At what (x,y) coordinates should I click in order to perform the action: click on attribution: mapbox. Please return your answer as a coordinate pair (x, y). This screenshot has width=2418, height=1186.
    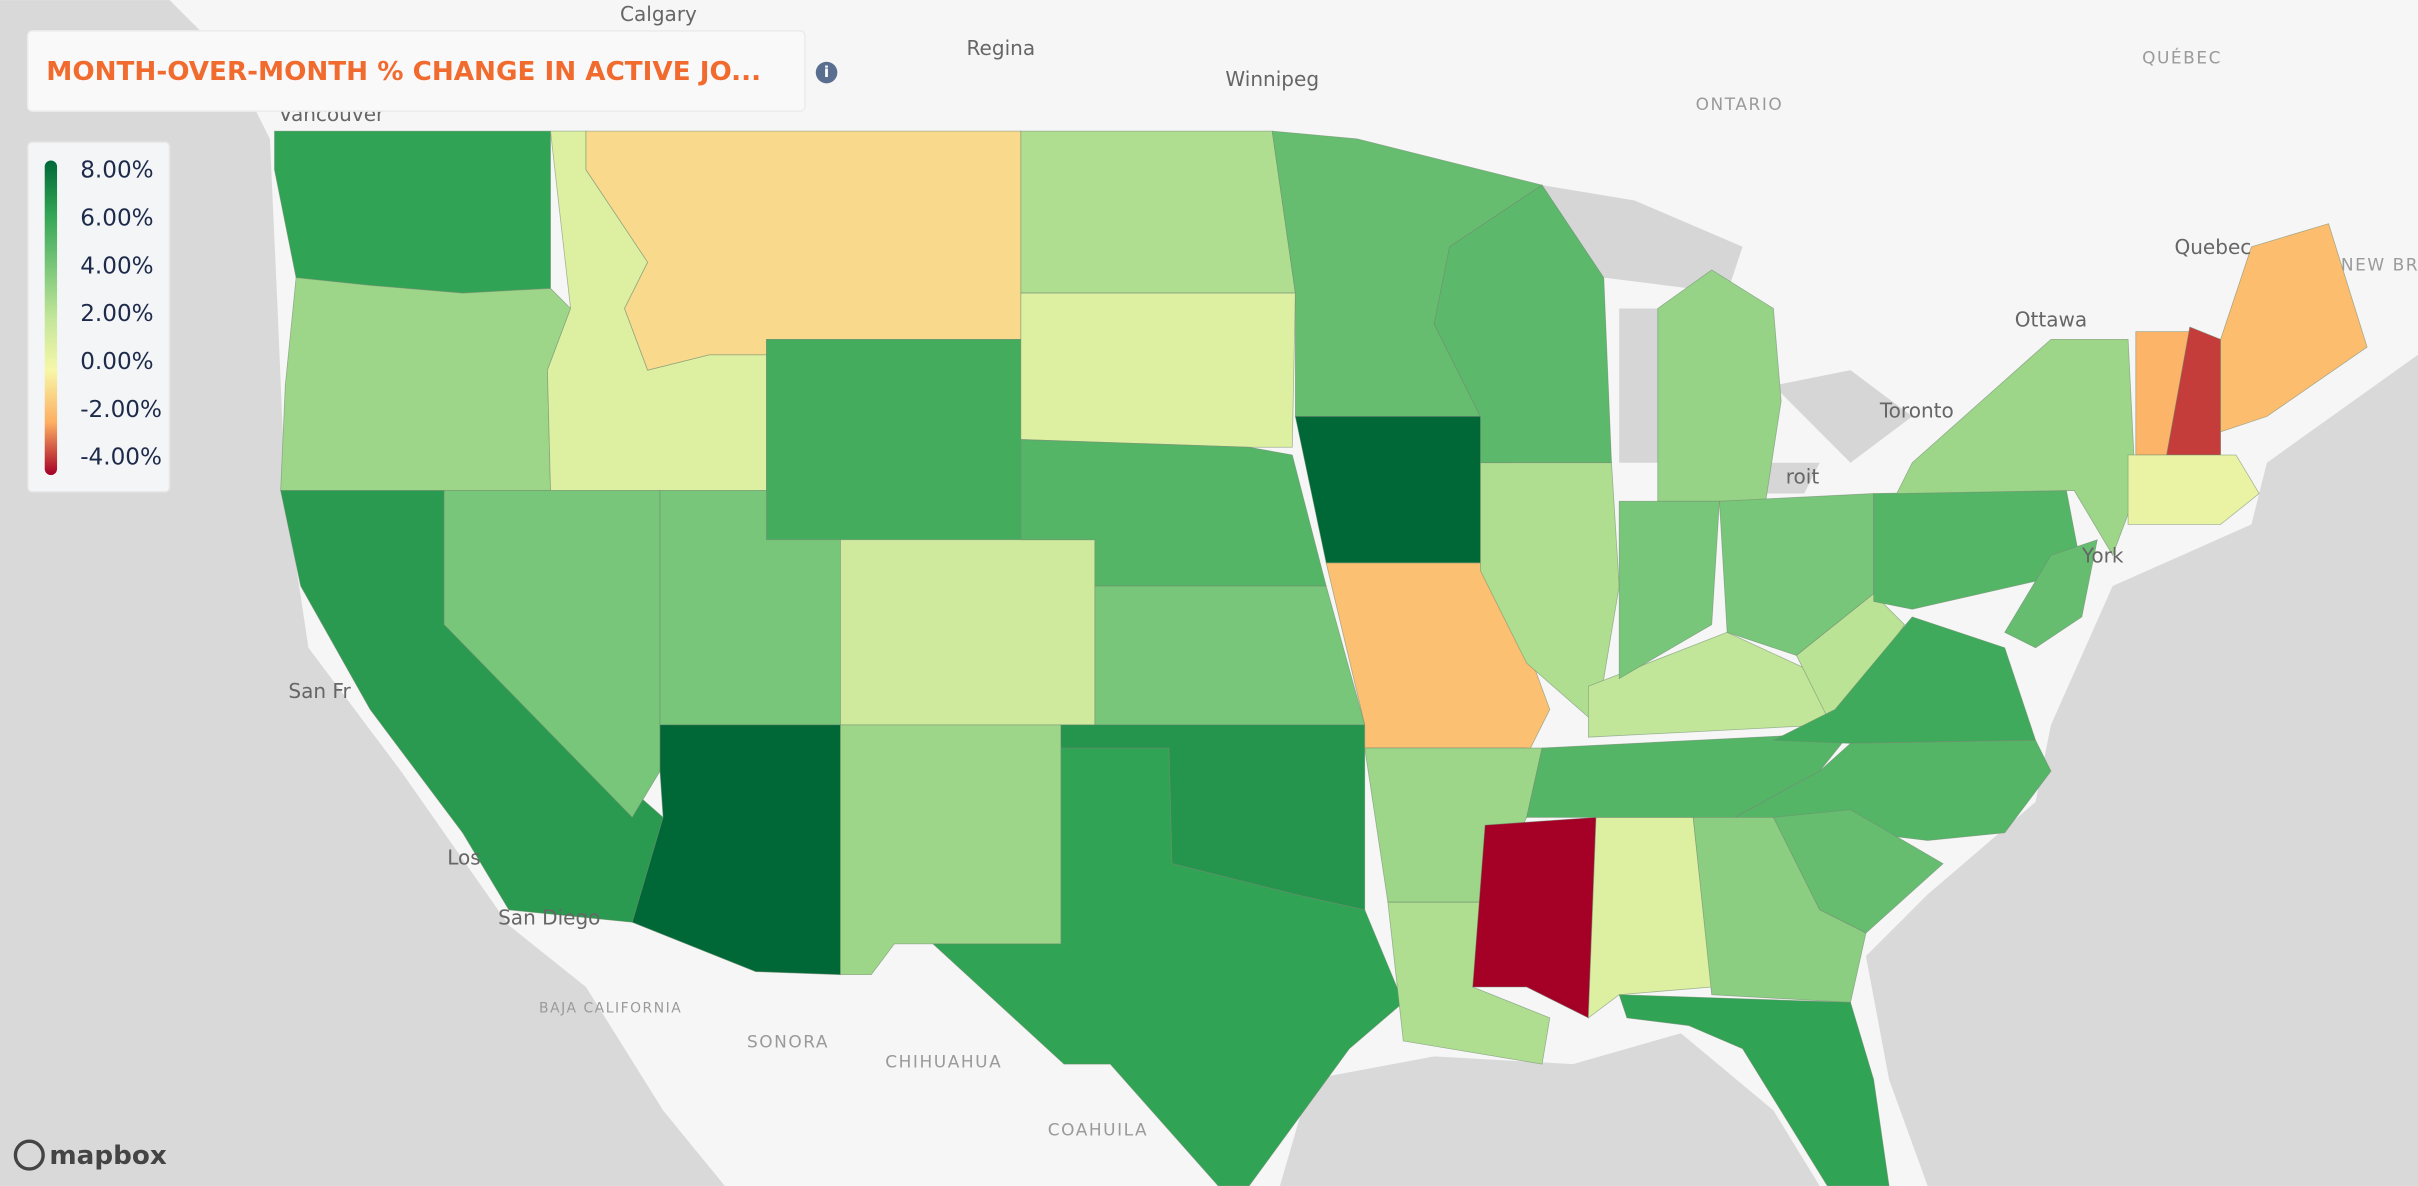
    Looking at the image, I should click on (90, 1155).